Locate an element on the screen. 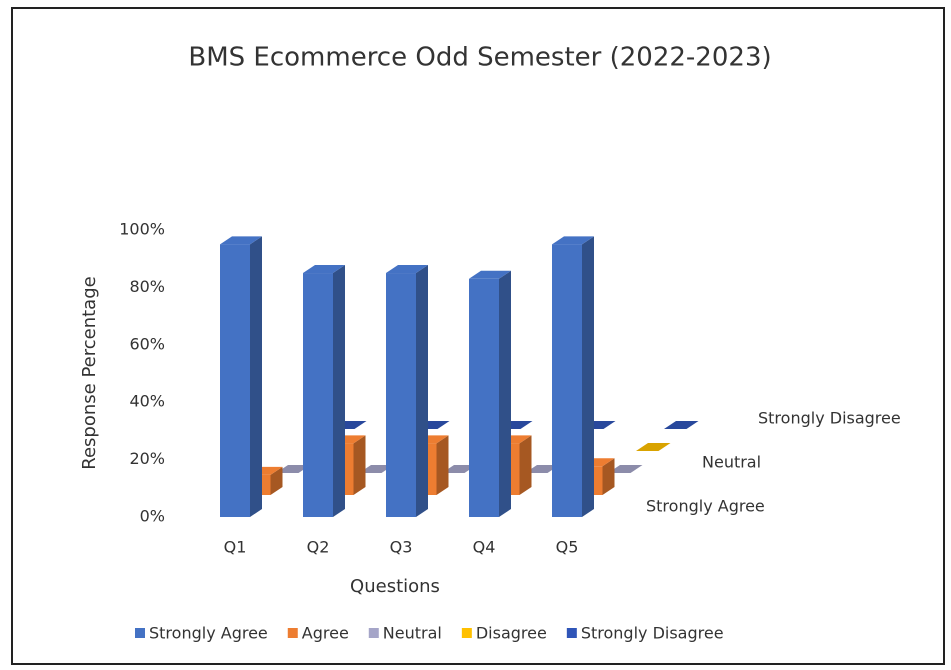  legend-label: Neutral is located at coordinates (412, 633).